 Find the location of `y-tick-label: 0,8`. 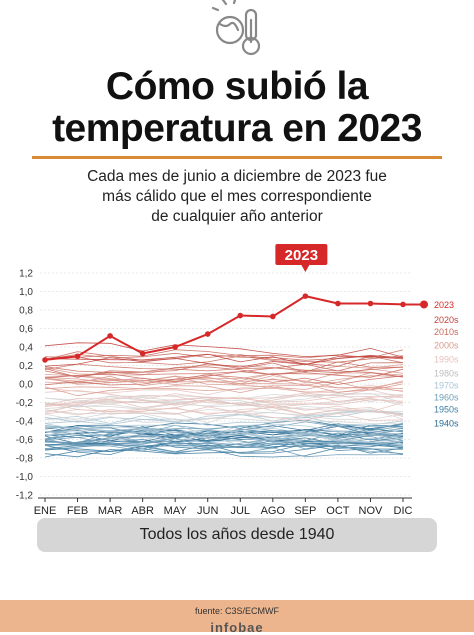

y-tick-label: 0,8 is located at coordinates (26, 311).